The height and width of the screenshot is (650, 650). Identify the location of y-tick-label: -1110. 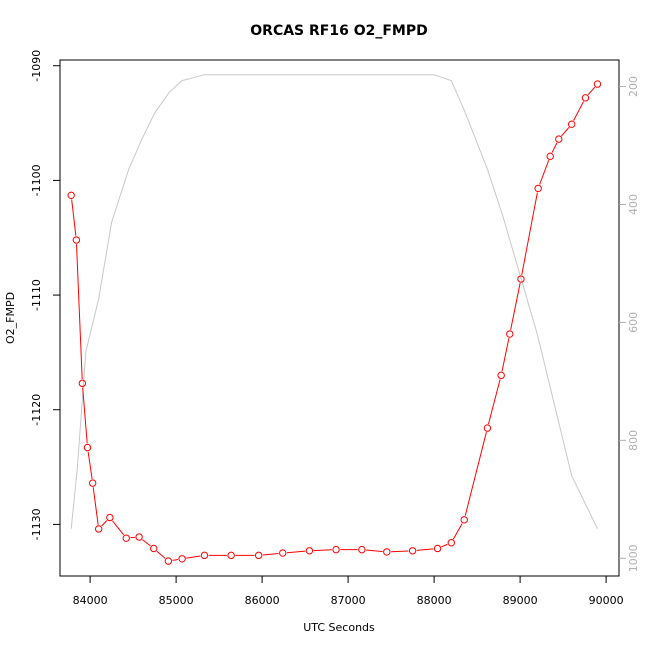
(36, 295).